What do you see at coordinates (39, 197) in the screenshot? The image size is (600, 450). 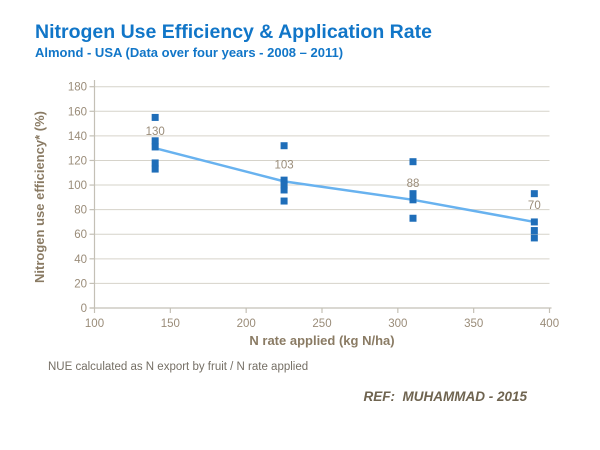 I see `y-axis-title: Nitrogen use efficiency* (%)` at bounding box center [39, 197].